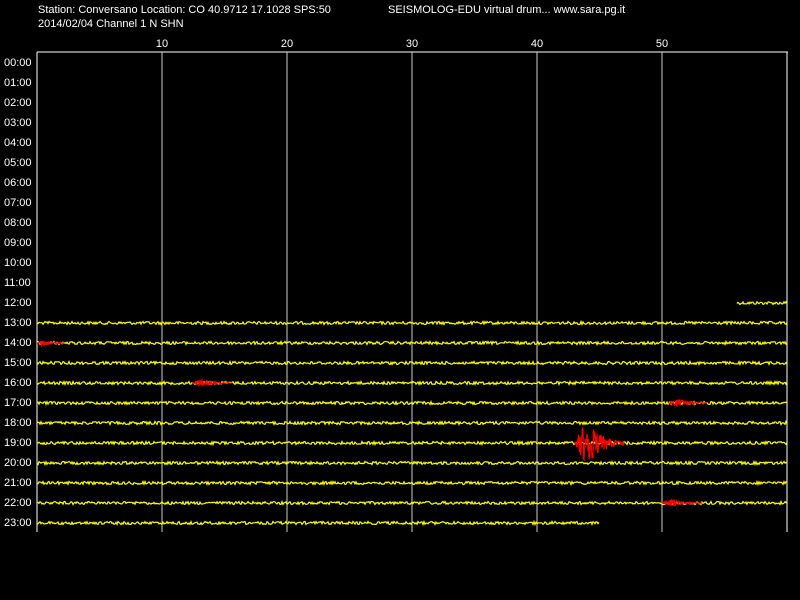 This screenshot has width=800, height=600. I want to click on minute-tick-label: 10, so click(162, 44).